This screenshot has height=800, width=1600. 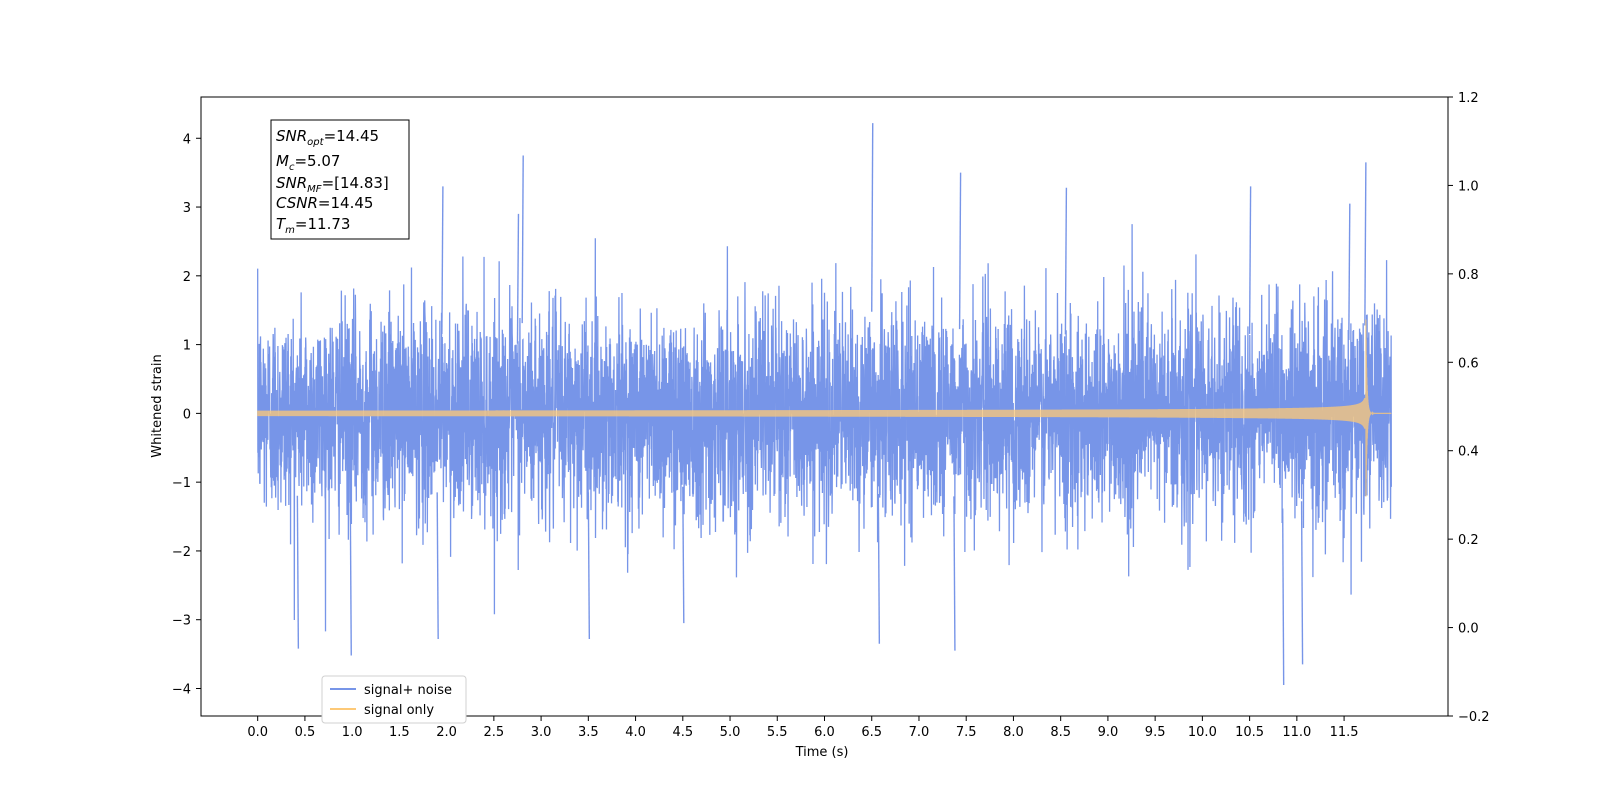 I want to click on y-tick-label: 2, so click(x=187, y=277).